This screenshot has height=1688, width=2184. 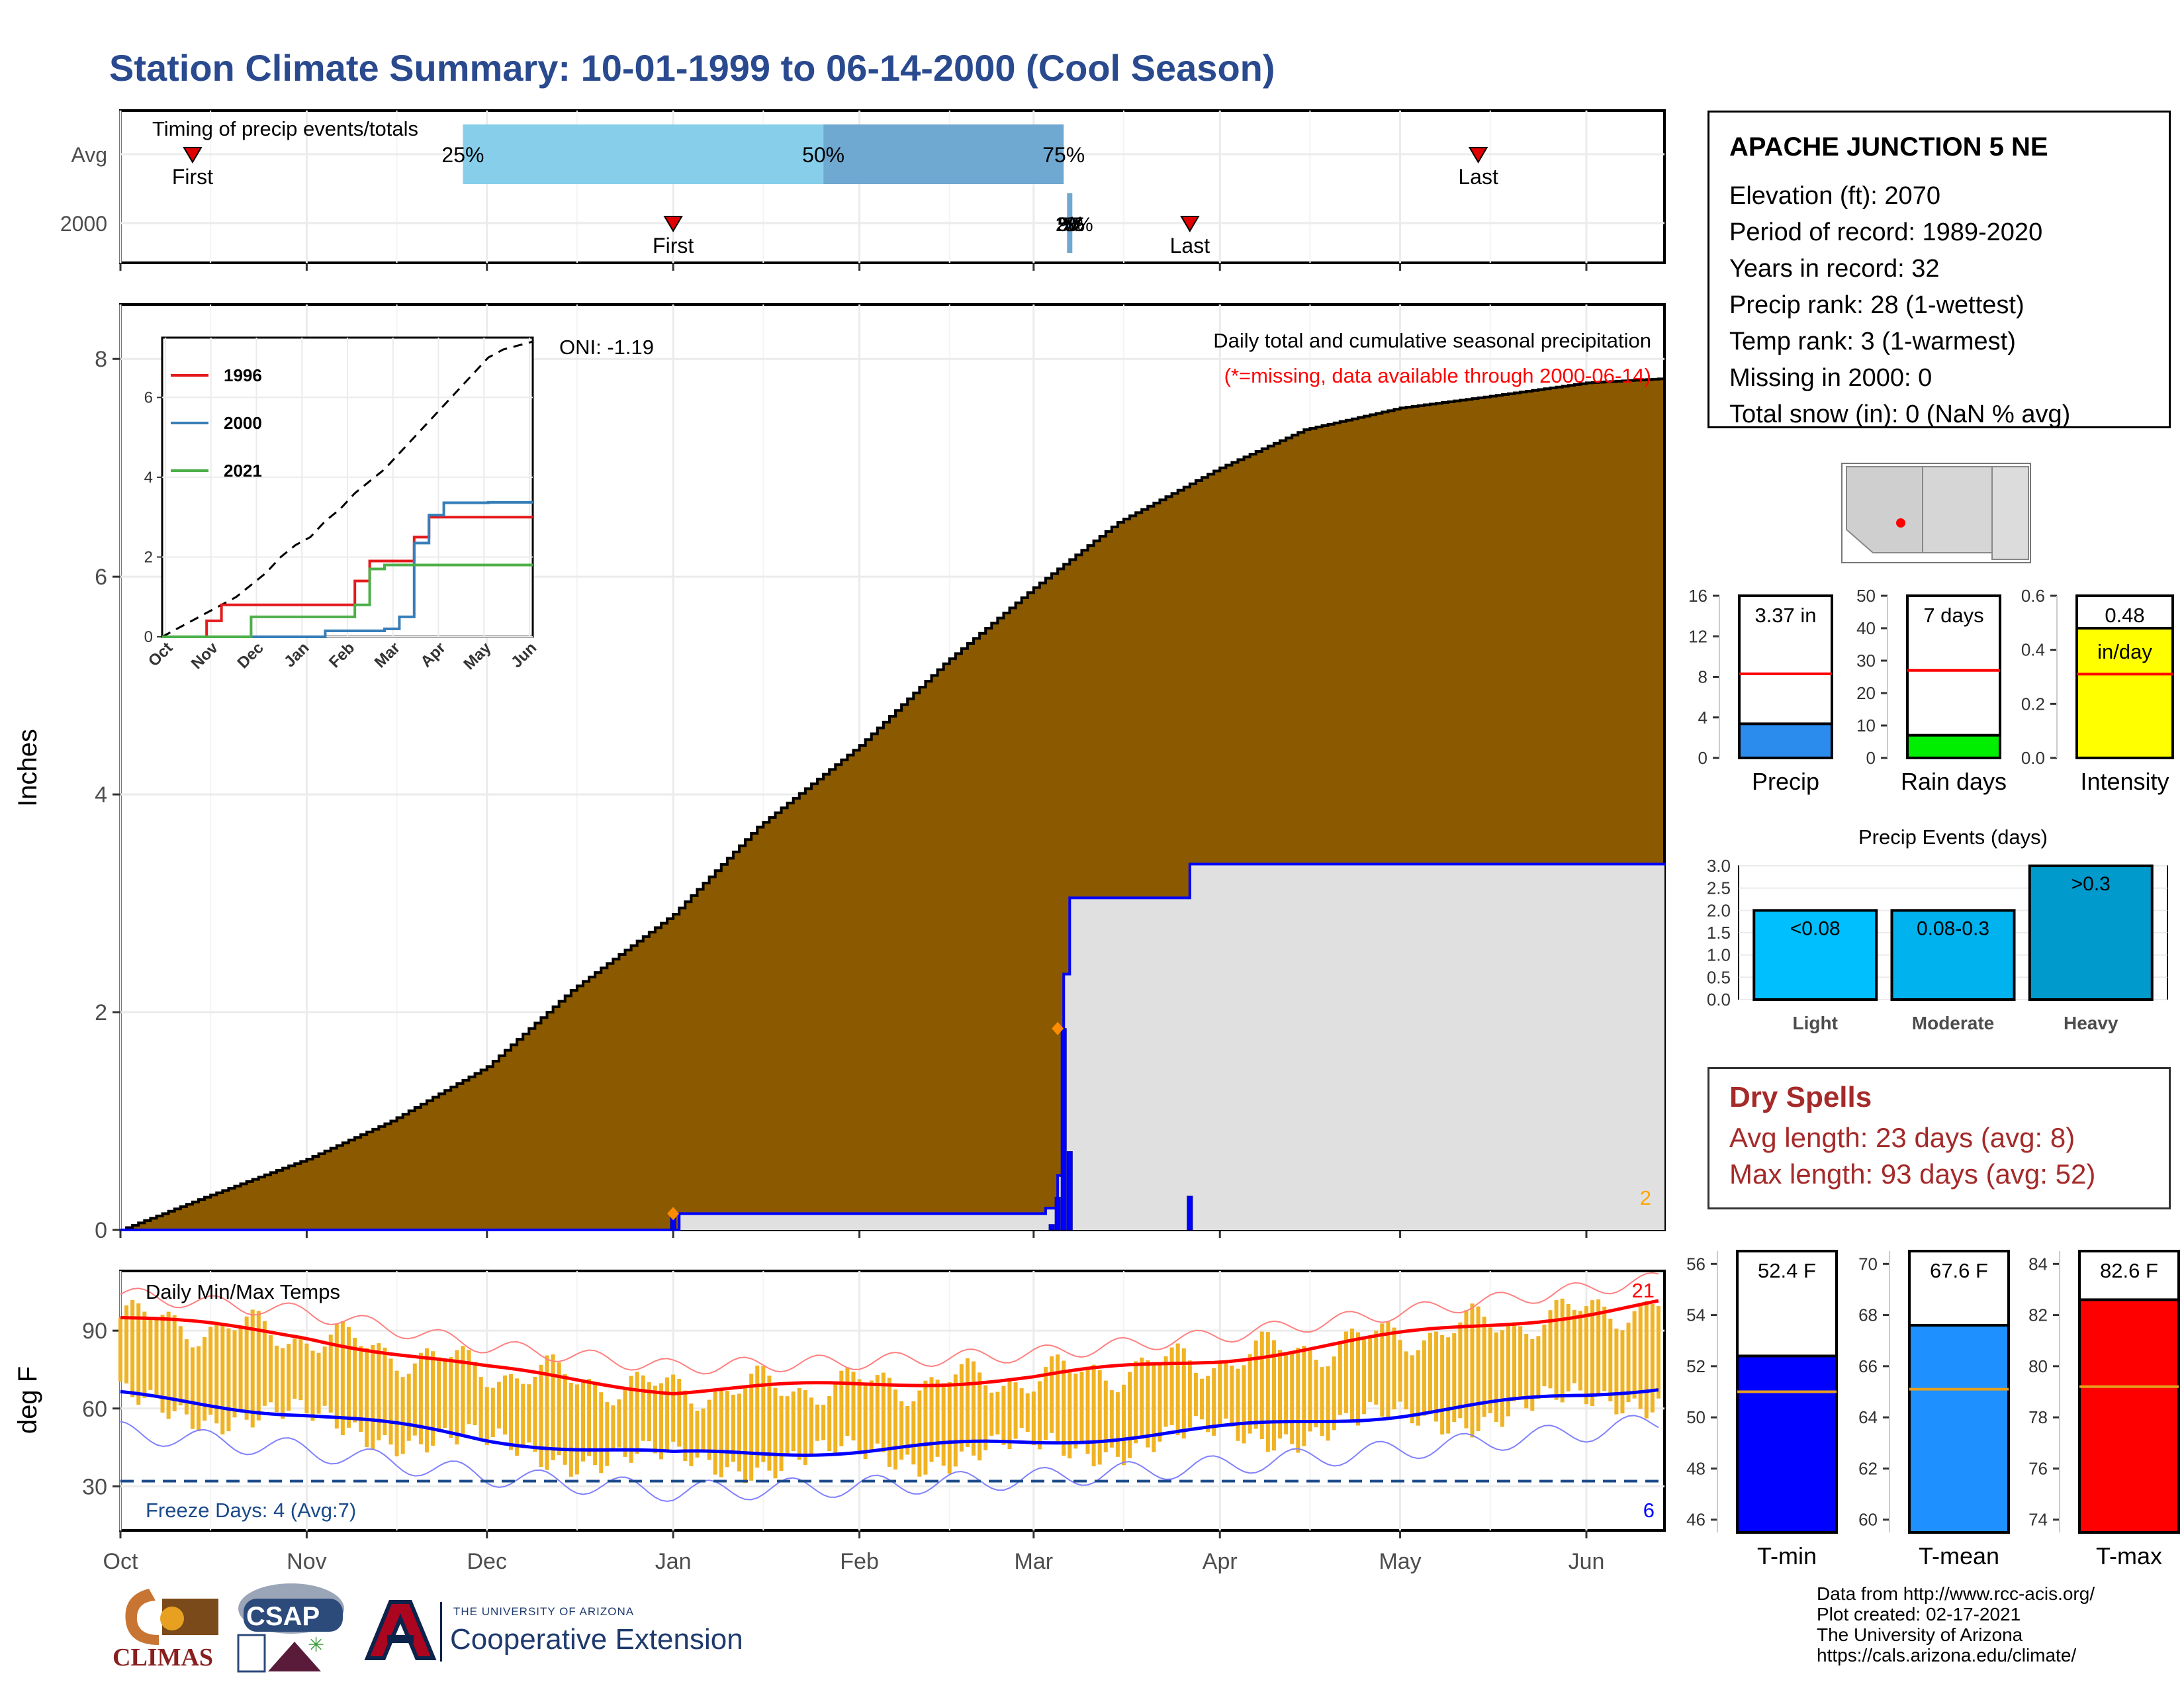 What do you see at coordinates (441, 1632) in the screenshot?
I see `logo-divider` at bounding box center [441, 1632].